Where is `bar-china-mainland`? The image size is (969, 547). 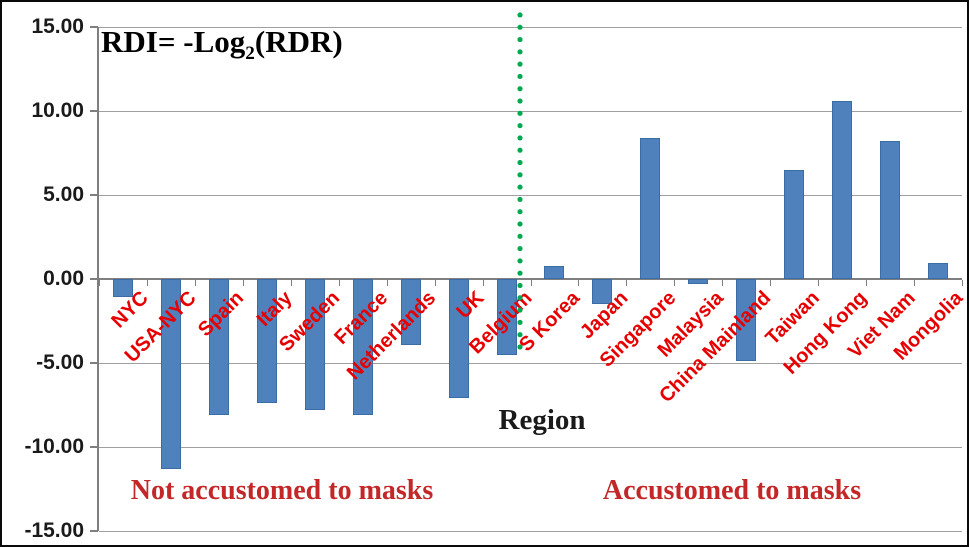
bar-china-mainland is located at coordinates (746, 320).